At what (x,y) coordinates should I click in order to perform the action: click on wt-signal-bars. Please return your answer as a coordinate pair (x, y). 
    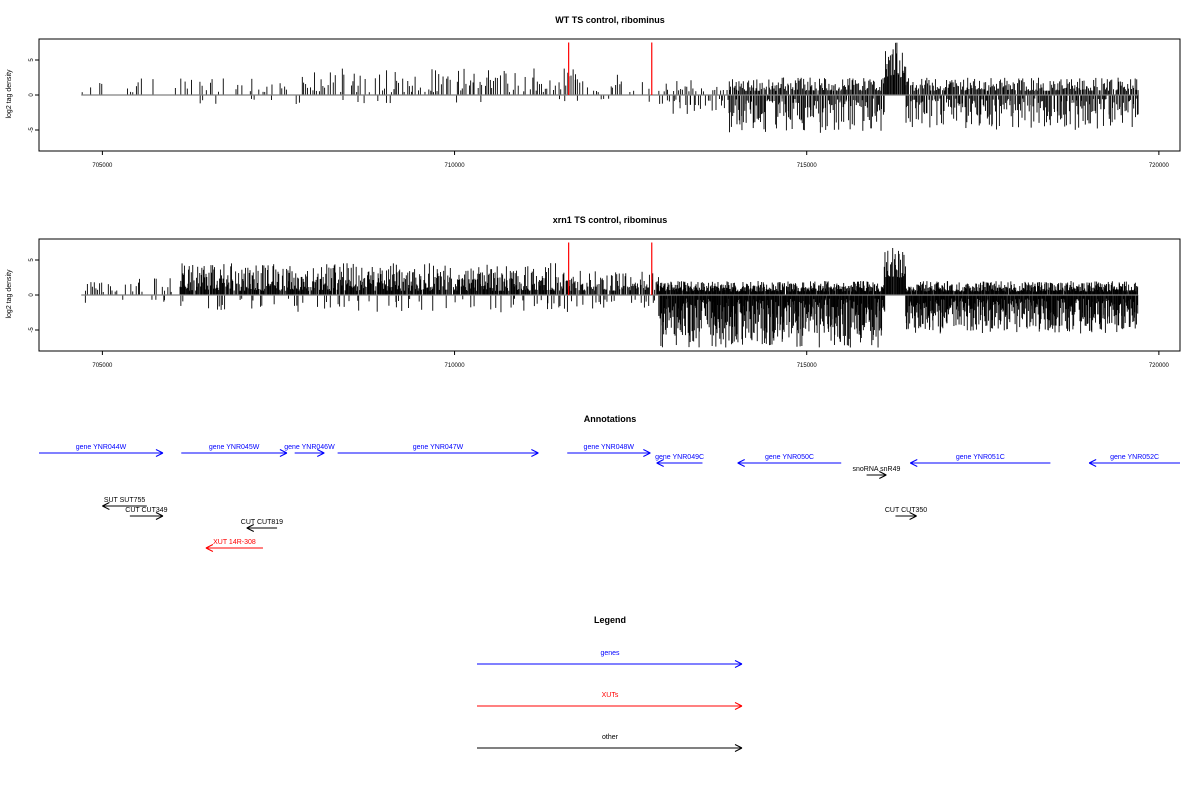
    Looking at the image, I should click on (610, 87).